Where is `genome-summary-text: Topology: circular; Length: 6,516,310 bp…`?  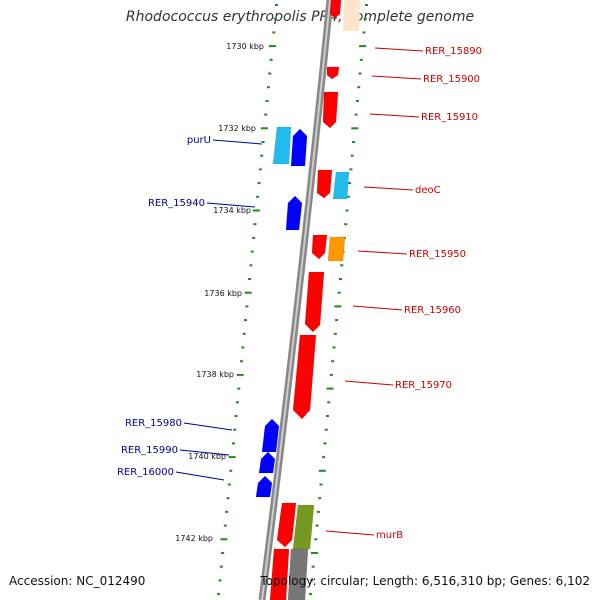
genome-summary-text: Topology: circular; Length: 6,516,310 bp… is located at coordinates (425, 581).